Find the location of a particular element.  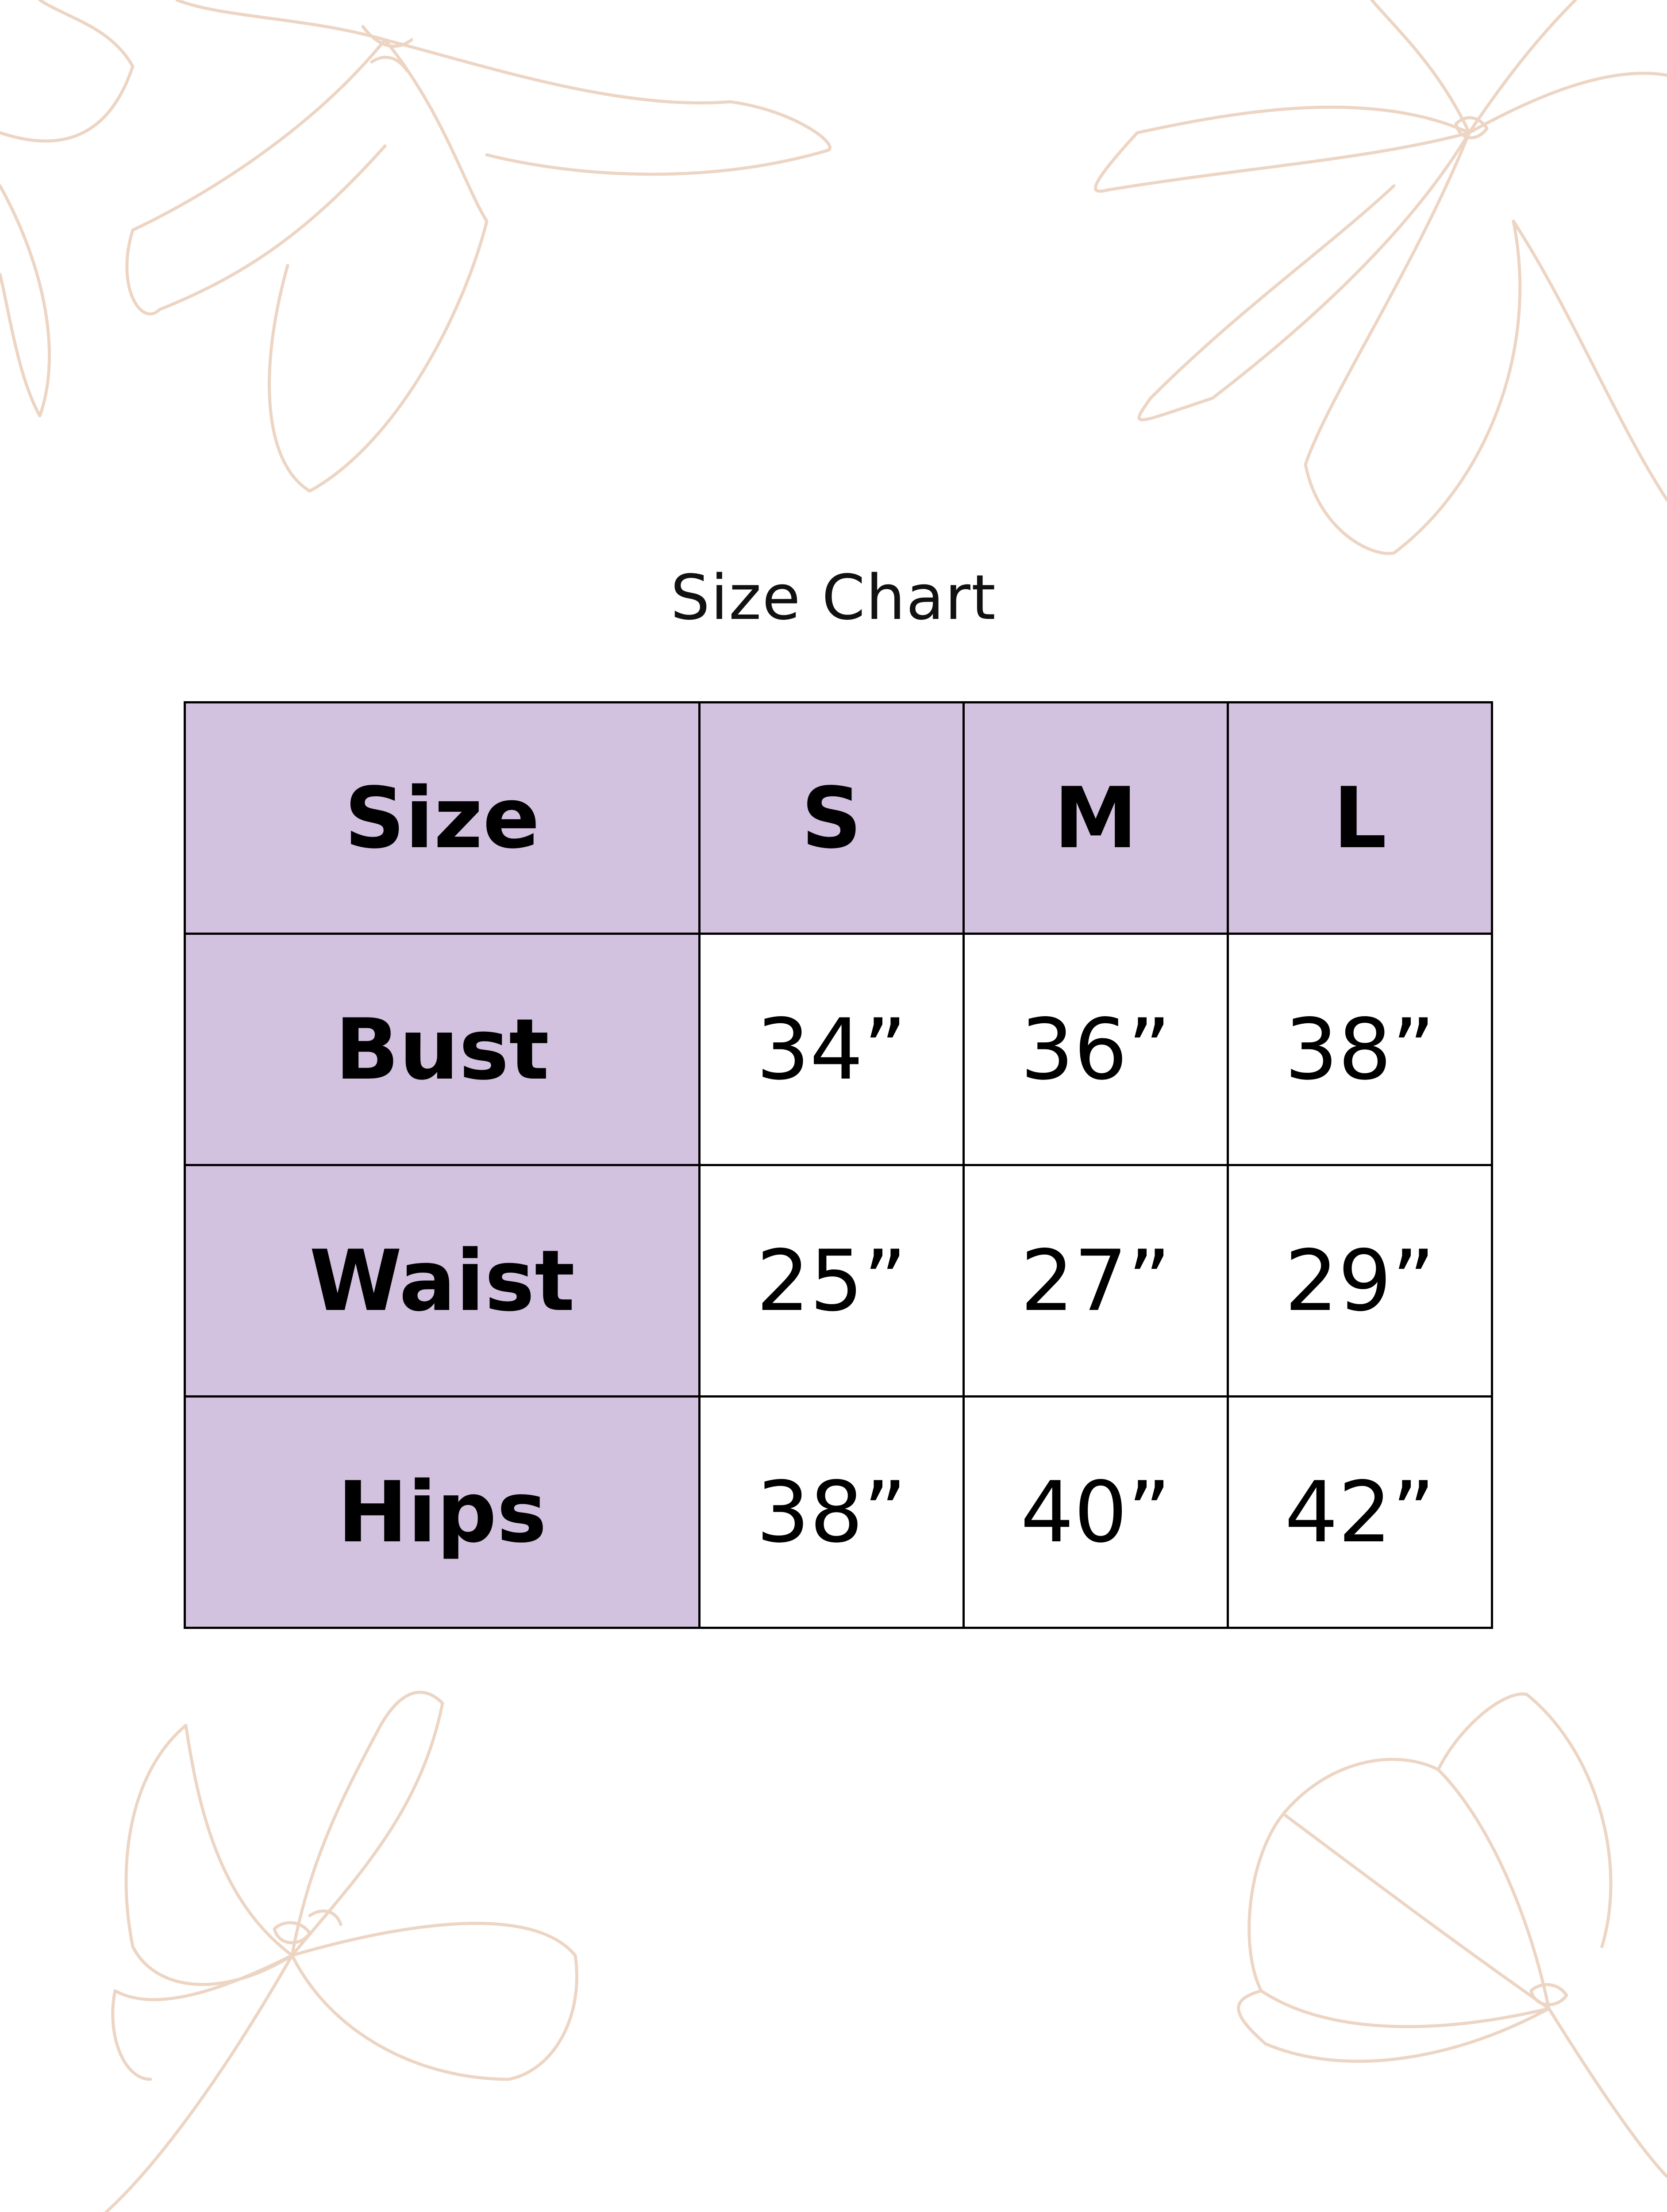

header-cell: M is located at coordinates (1096, 818).